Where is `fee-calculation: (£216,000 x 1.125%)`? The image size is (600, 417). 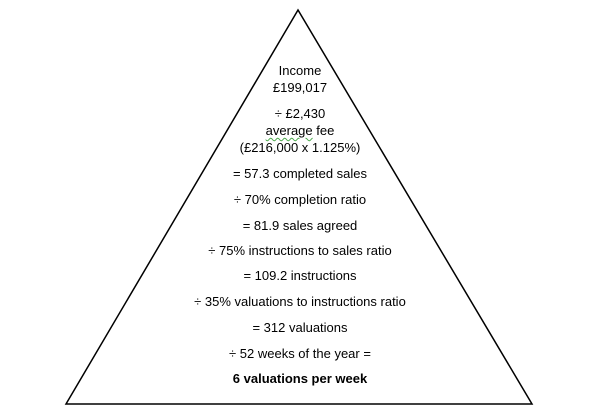 fee-calculation: (£216,000 x 1.125%) is located at coordinates (300, 147).